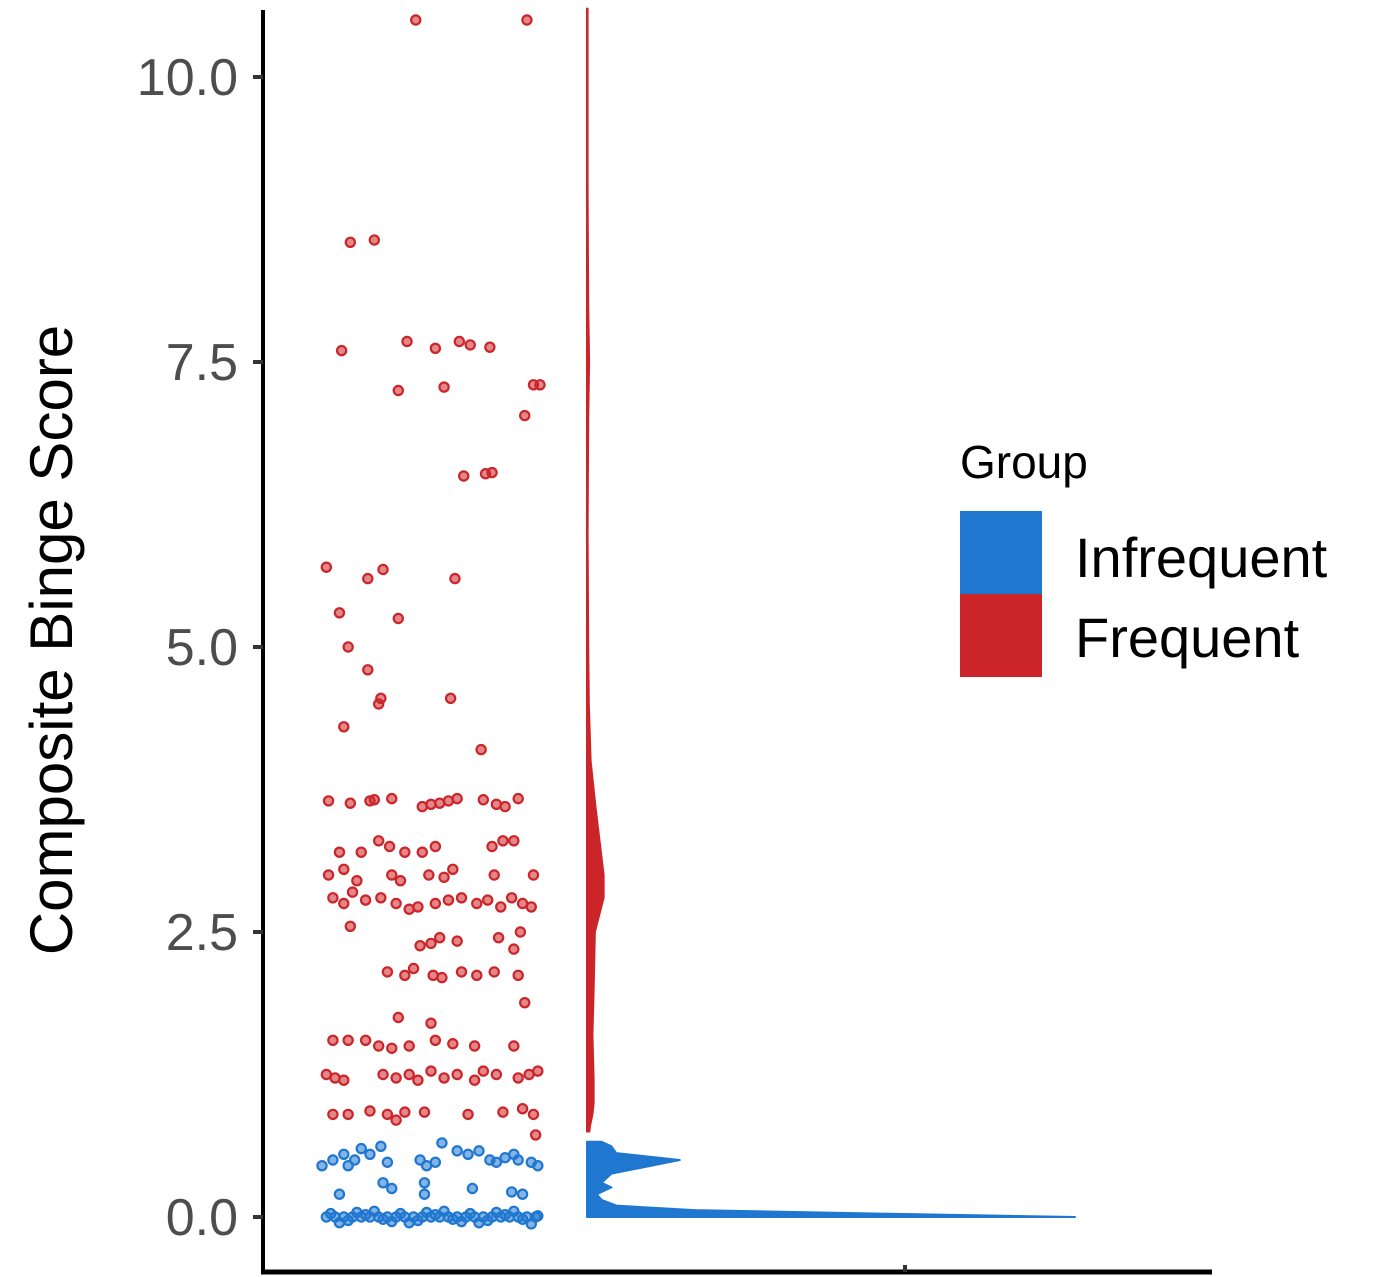 This screenshot has width=1376, height=1277. Describe the element at coordinates (187, 78) in the screenshot. I see `y-tick-label: 10.0` at that location.